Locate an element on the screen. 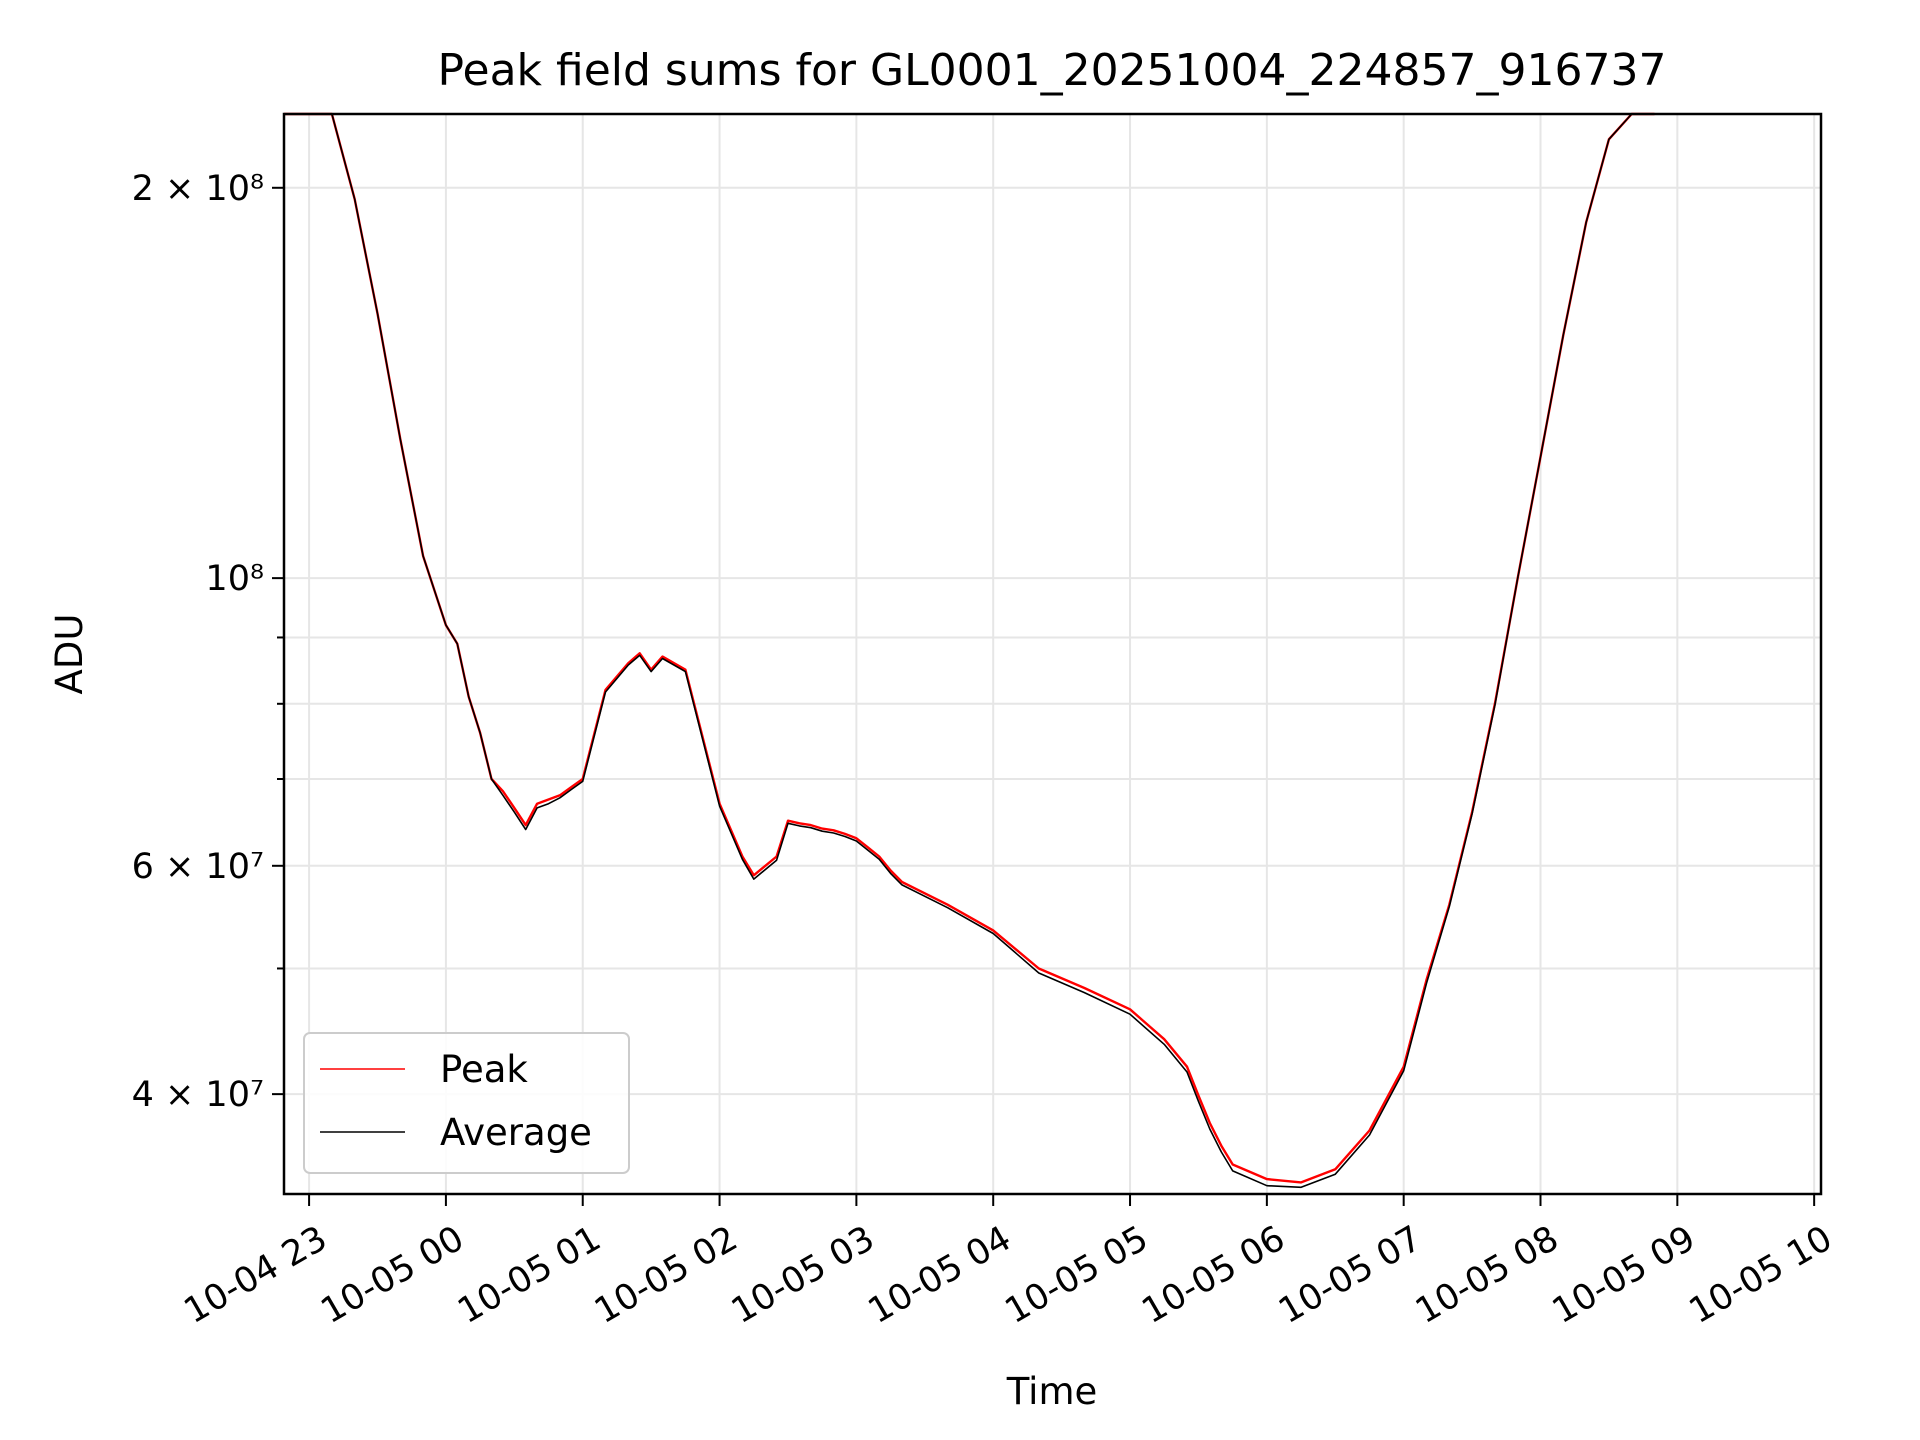  y-tick-label: 4 × 10⁷ is located at coordinates (198, 1095).